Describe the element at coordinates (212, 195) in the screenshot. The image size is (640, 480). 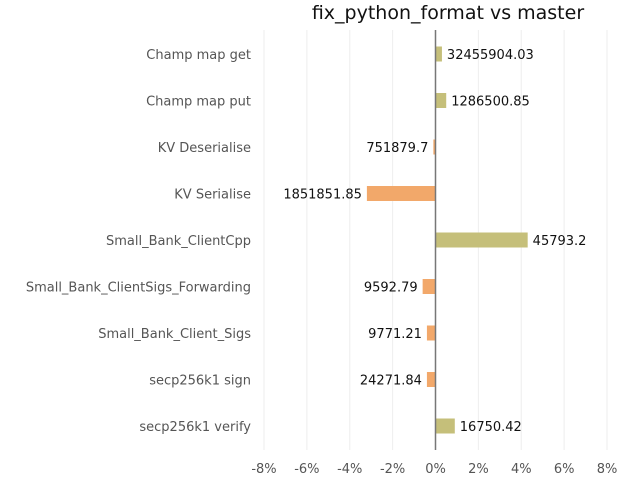
I see `category-label: KV Serialise` at that location.